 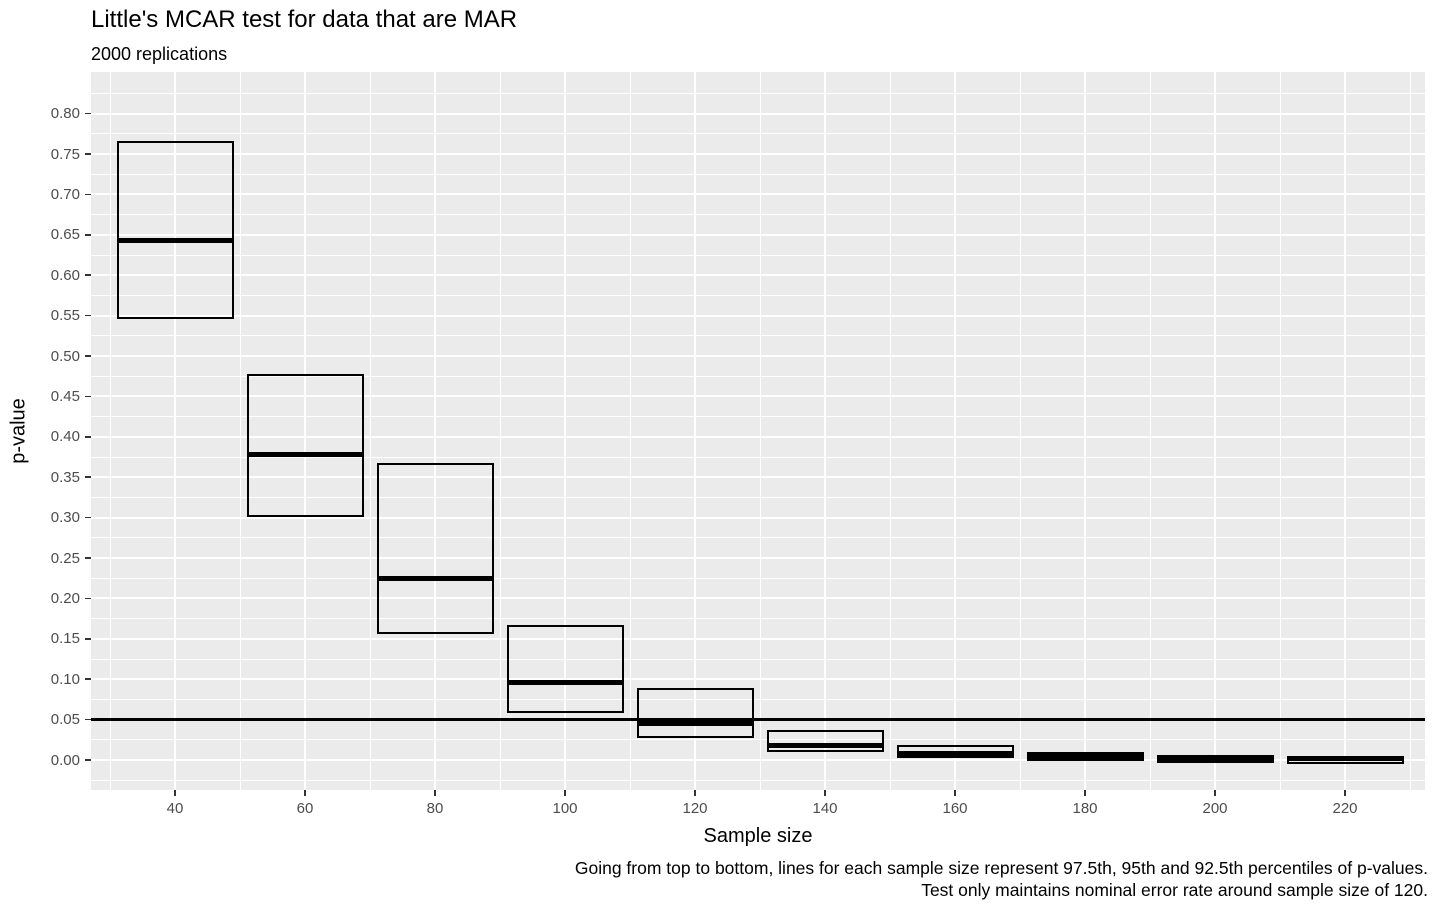 I want to click on x-tick-label: 80, so click(x=435, y=808).